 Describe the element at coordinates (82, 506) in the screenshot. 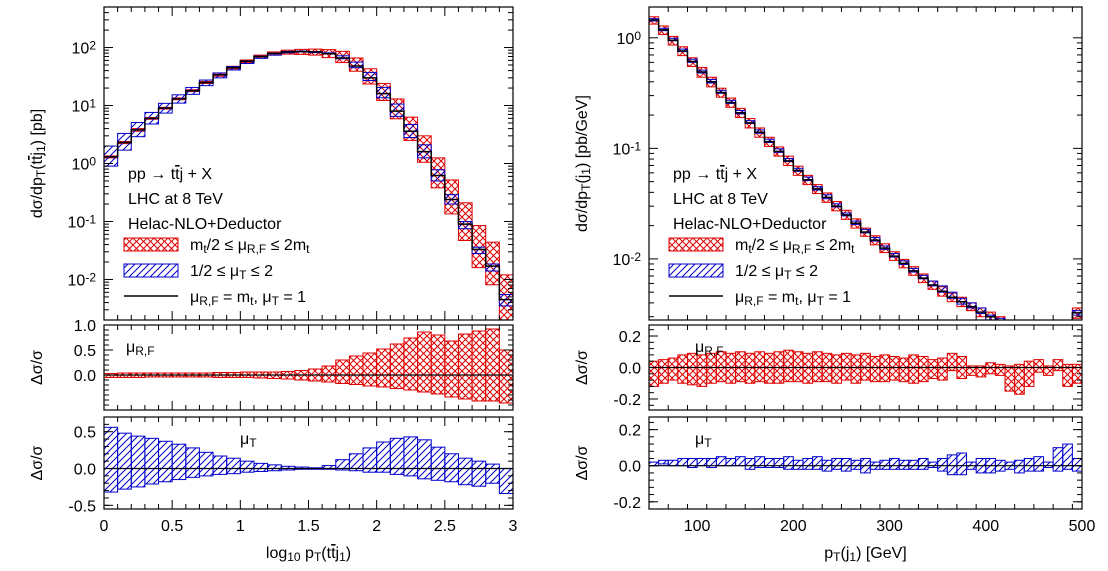

I see `ratio-y-tick-label: -0.5` at that location.